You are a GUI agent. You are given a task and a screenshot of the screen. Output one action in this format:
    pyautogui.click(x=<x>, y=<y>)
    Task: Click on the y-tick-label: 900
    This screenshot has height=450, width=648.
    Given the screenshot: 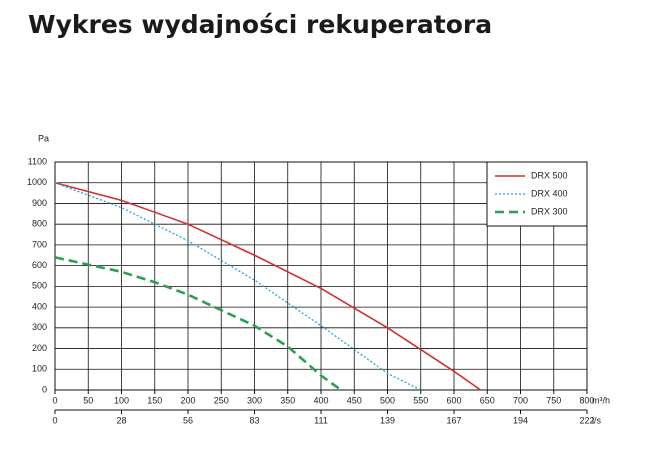 What is the action you would take?
    pyautogui.click(x=39, y=203)
    